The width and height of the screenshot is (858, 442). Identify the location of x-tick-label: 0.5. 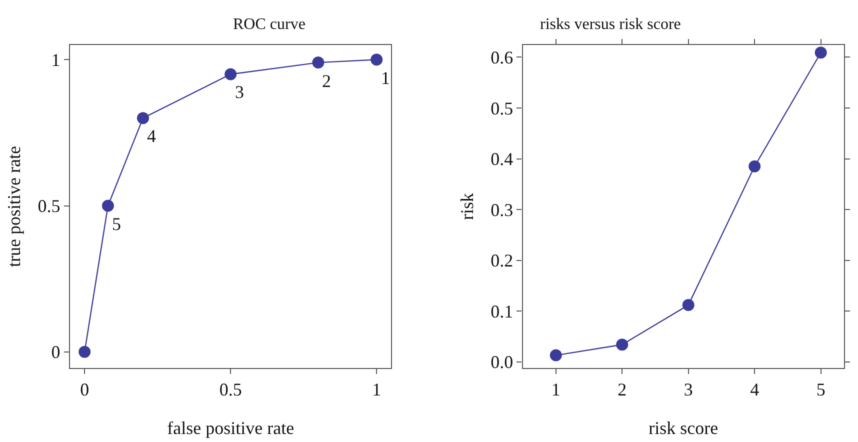
(230, 390).